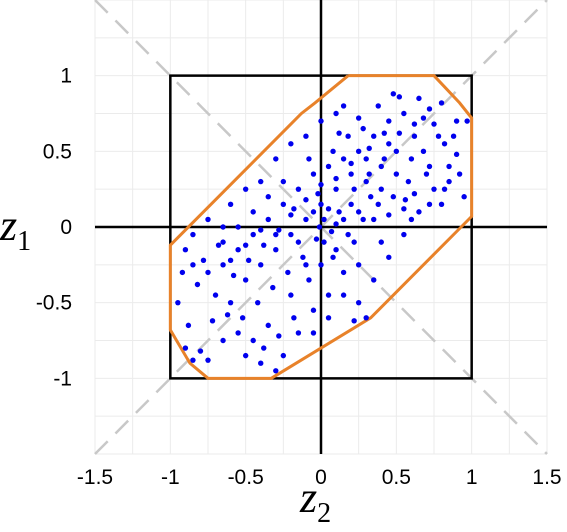  Describe the element at coordinates (54, 303) in the screenshot. I see `y-tick-label: -0.5` at that location.